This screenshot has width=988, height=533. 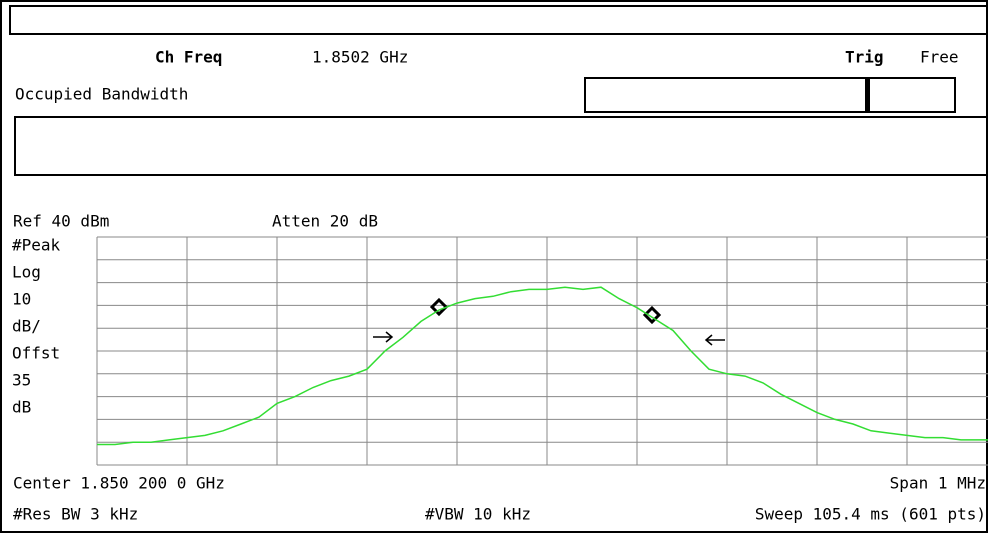 I want to click on trig: Free, so click(x=939, y=57).